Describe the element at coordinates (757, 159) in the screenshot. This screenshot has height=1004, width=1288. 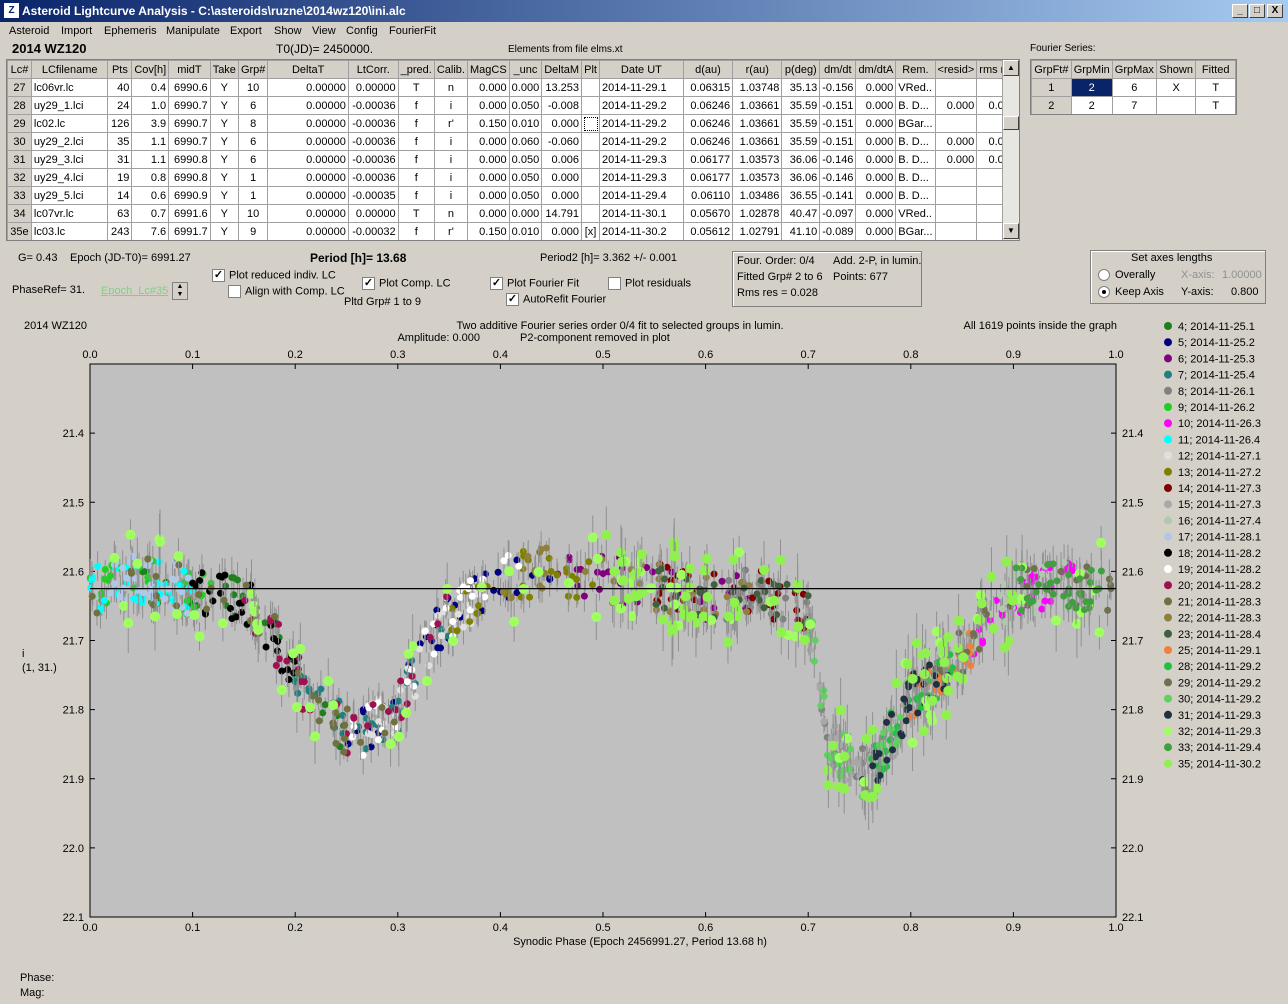
I see `table-cell: 1.03573` at that location.